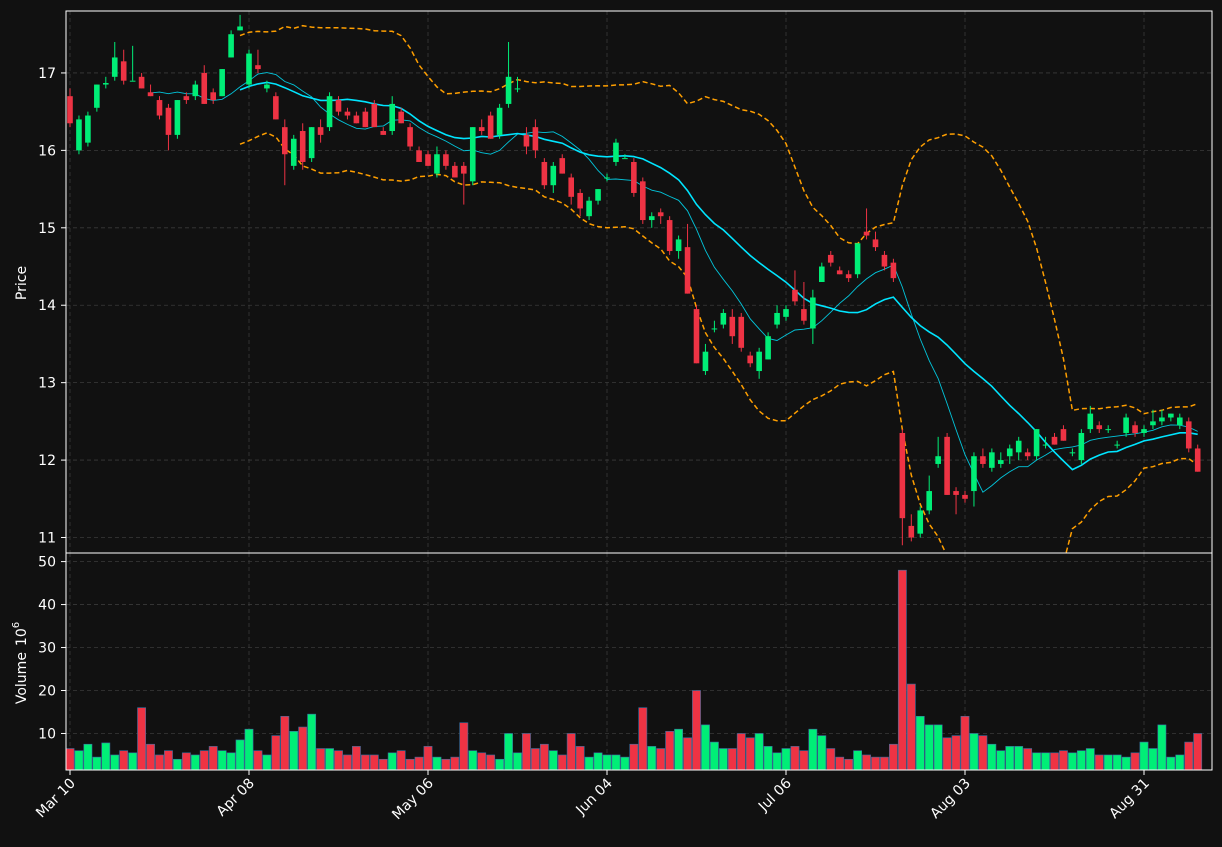  I want to click on volume-tick-label: 10, so click(47, 734).